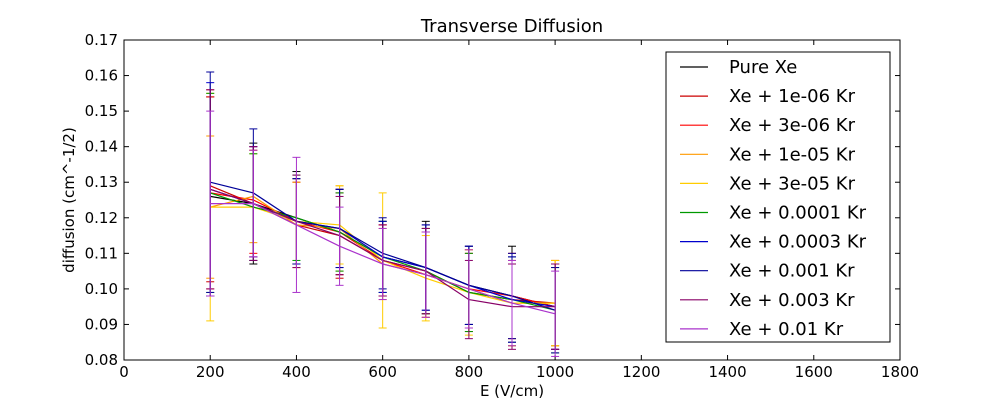 The height and width of the screenshot is (400, 1000). I want to click on y-tick-label: 0.13, so click(101, 182).